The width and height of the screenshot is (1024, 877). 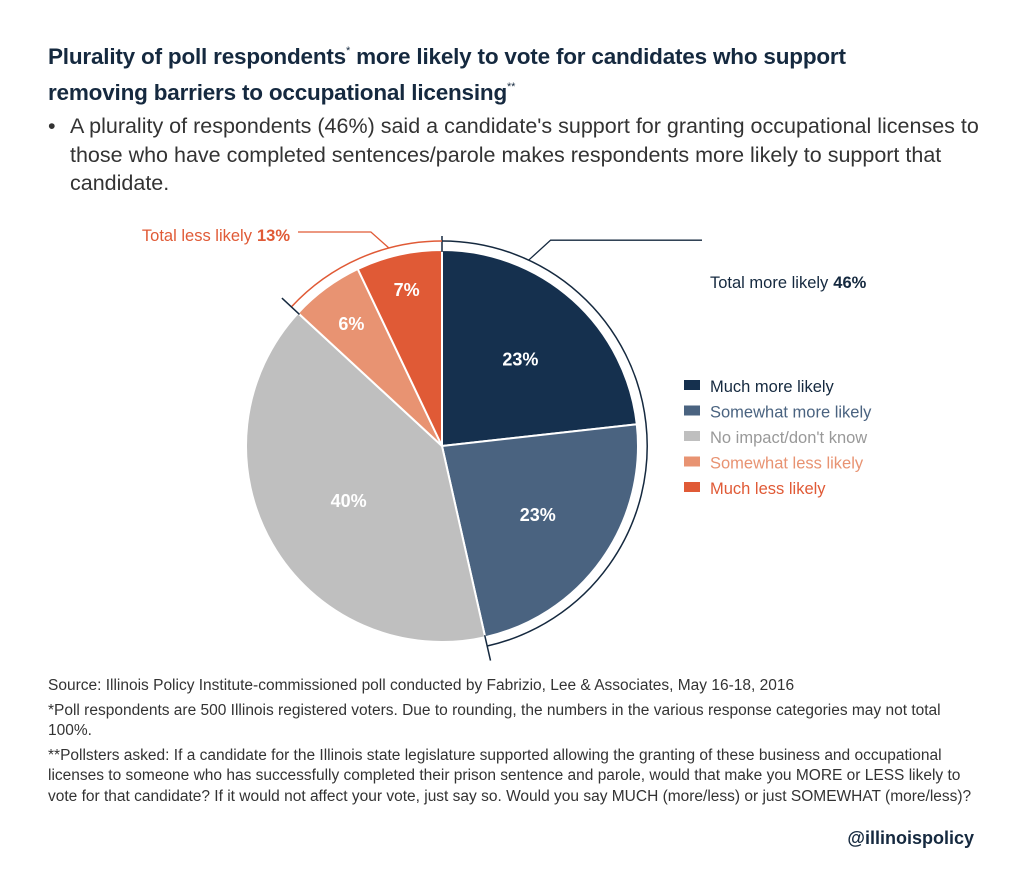 I want to click on social-handle: @illinoispolicy, so click(x=910, y=838).